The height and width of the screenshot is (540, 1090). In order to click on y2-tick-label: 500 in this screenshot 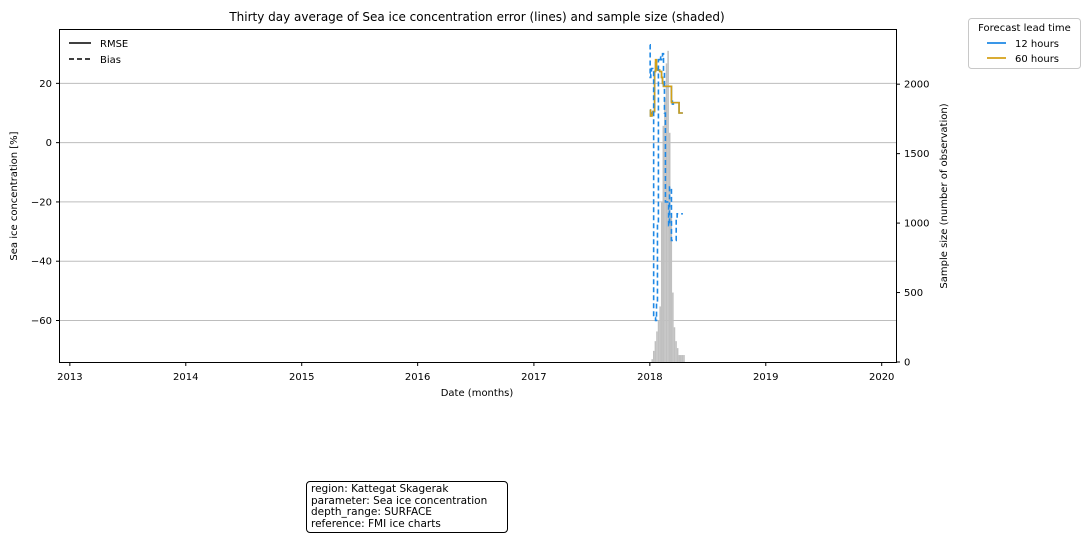, I will do `click(913, 293)`.